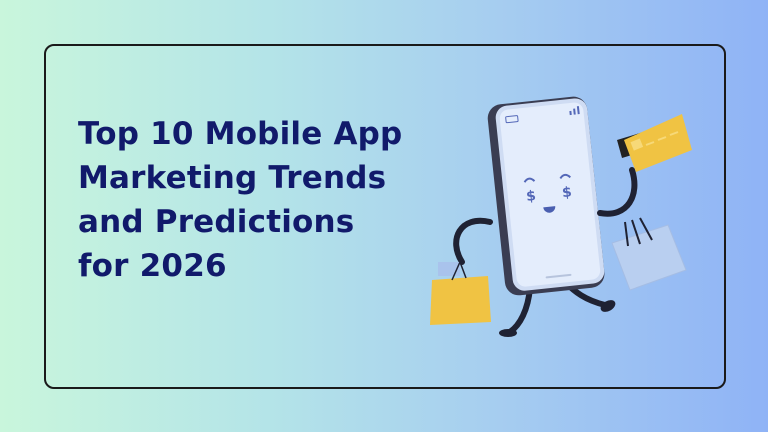 This screenshot has height=432, width=768. I want to click on blue-shopping-bag-icon, so click(649, 254).